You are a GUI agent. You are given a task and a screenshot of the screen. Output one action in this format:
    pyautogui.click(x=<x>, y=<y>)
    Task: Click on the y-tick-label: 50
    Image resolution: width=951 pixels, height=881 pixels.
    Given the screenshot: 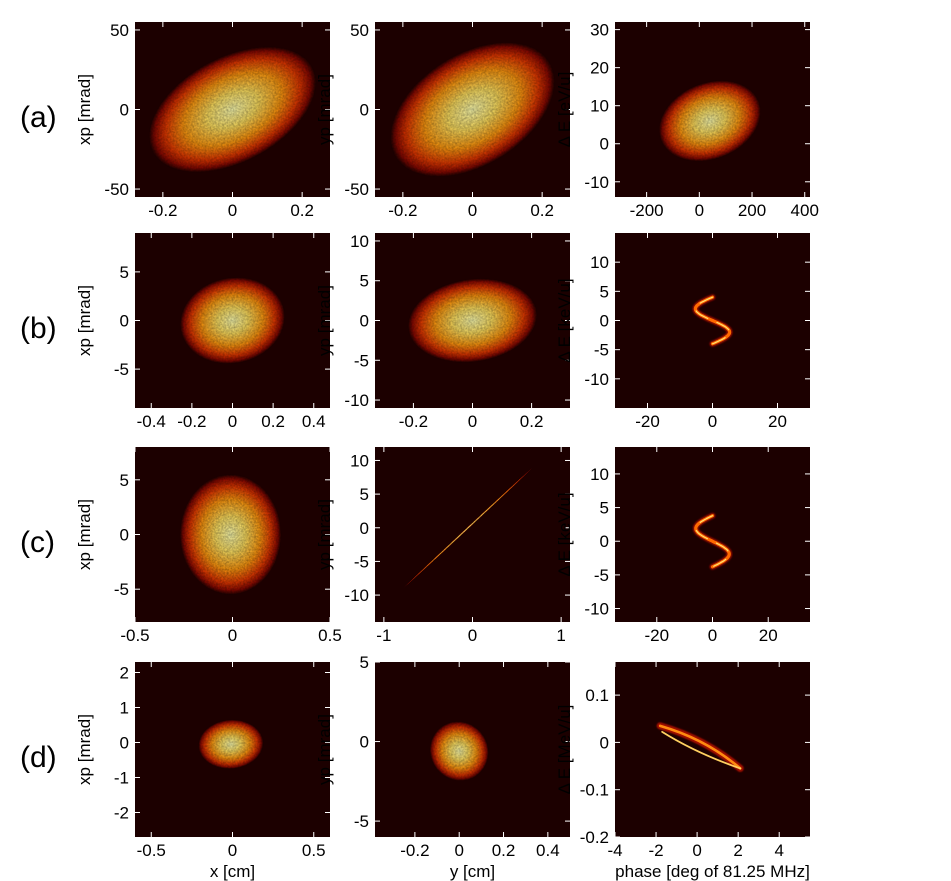 What is the action you would take?
    pyautogui.click(x=119, y=30)
    